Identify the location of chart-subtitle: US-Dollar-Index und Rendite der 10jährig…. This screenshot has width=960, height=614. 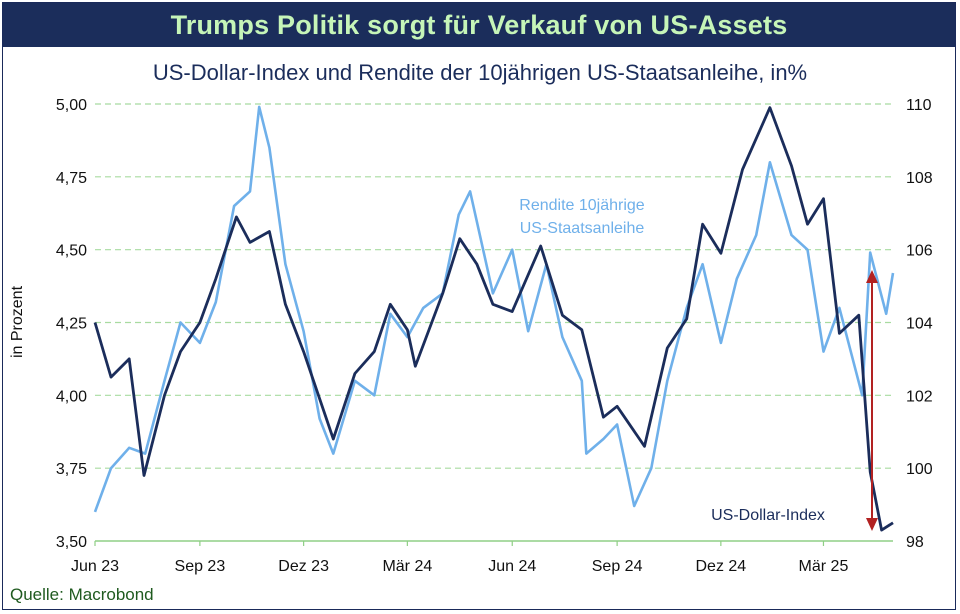
(480, 72).